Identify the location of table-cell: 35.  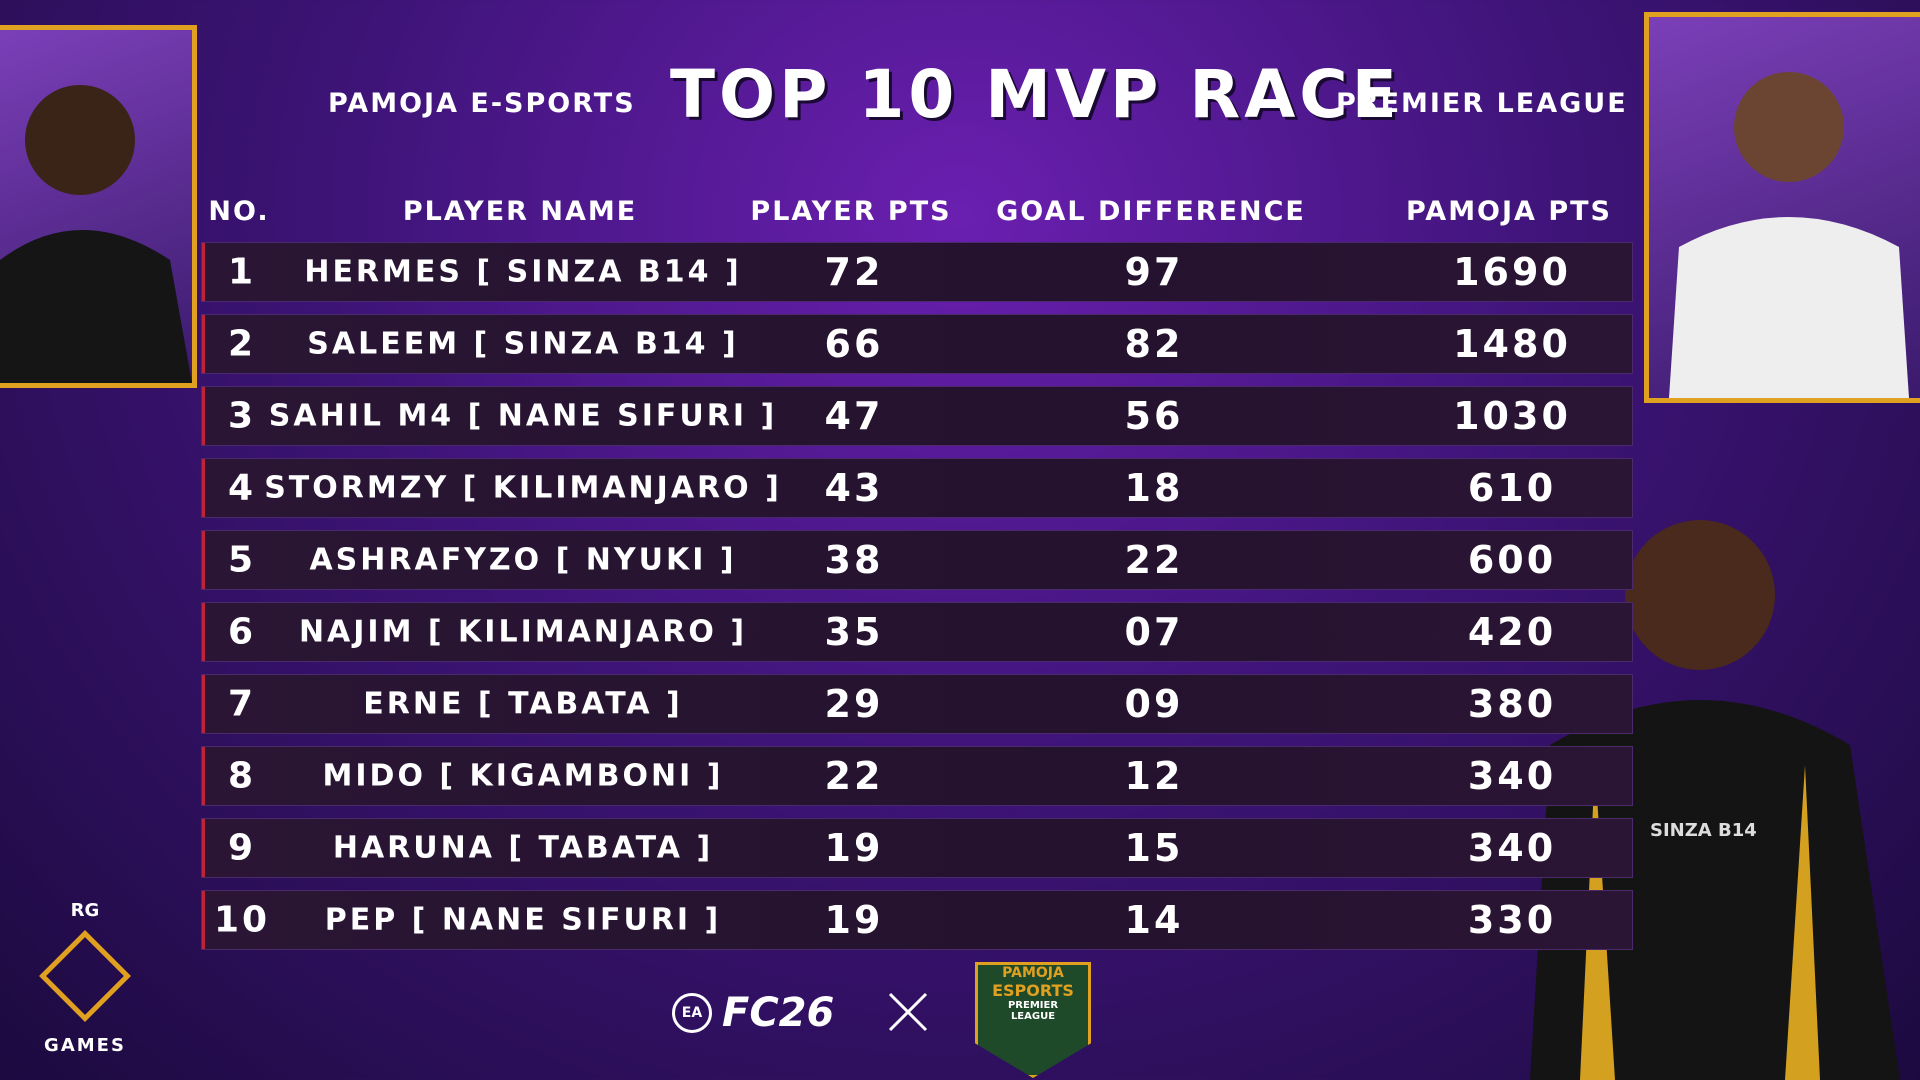
(854, 632).